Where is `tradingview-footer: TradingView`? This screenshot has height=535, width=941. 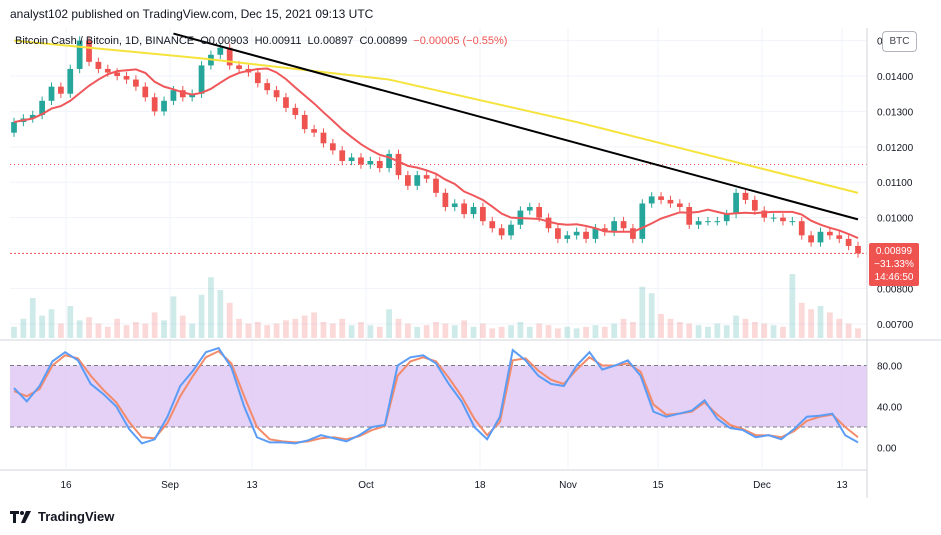
tradingview-footer: TradingView is located at coordinates (62, 516).